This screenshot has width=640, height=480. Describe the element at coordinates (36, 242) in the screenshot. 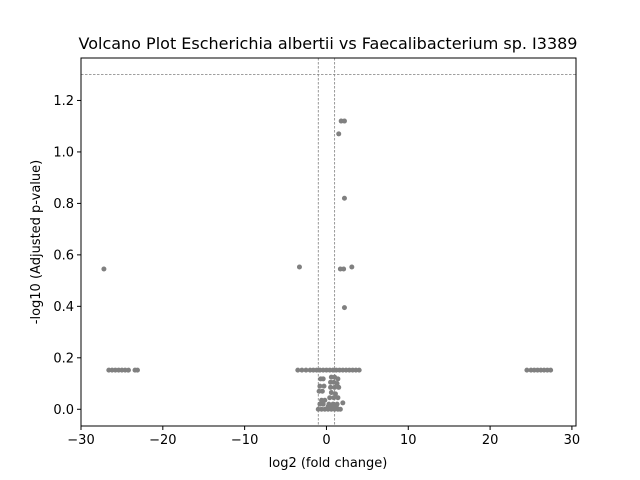

I see `y-axis-label: -log10 (Adjusted p-value)` at that location.